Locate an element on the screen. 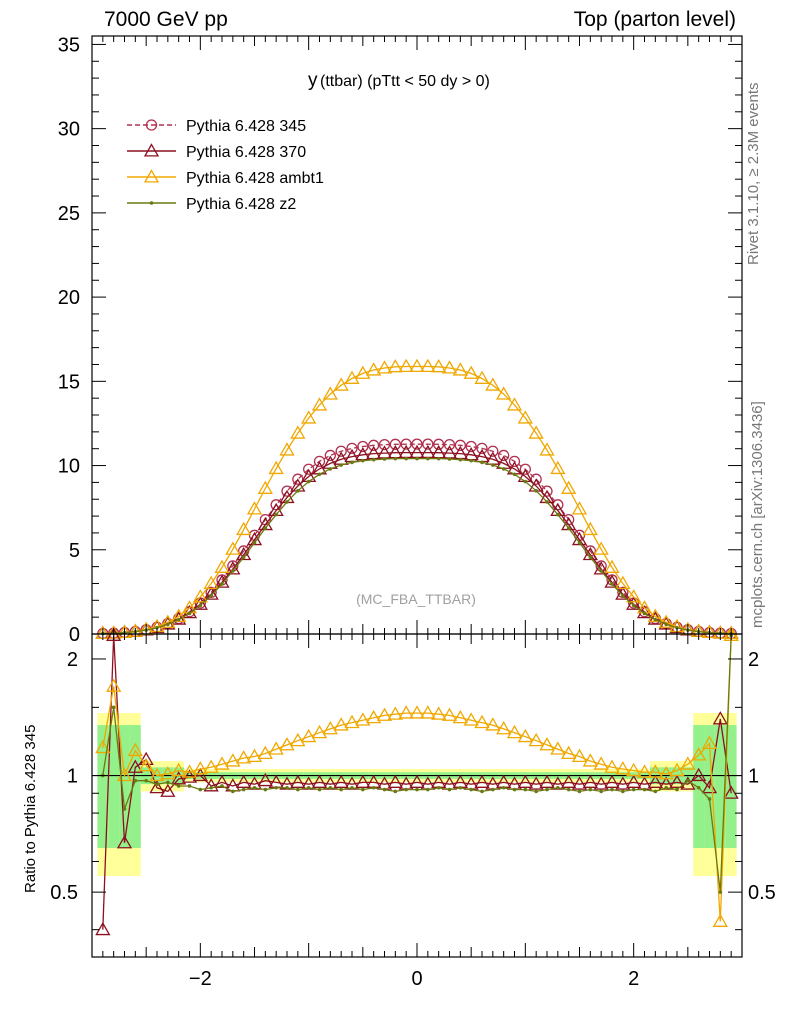 This screenshot has width=786, height=1024. y-tick-label: 35 is located at coordinates (69, 45).